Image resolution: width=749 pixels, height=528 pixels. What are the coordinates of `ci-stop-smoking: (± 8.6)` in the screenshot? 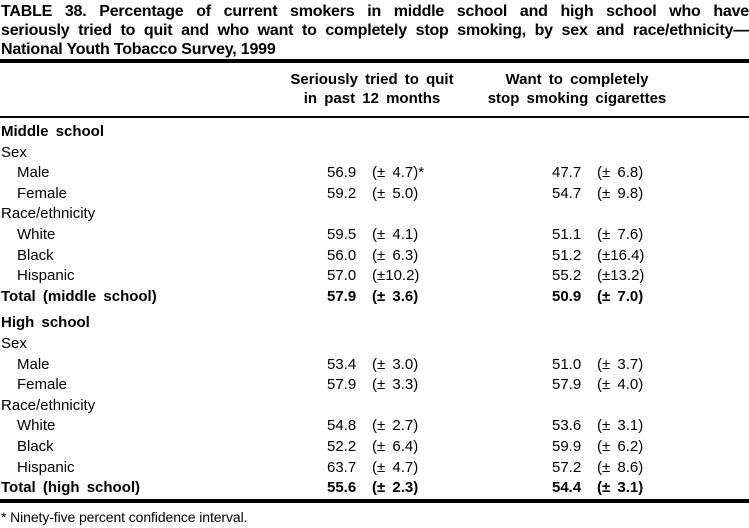 It's located at (620, 467).